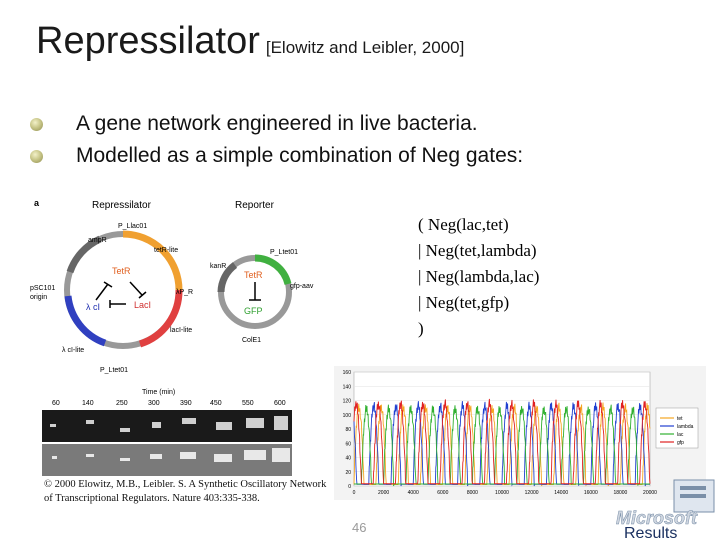  I want to click on gfp-label: GFP, so click(253, 311).